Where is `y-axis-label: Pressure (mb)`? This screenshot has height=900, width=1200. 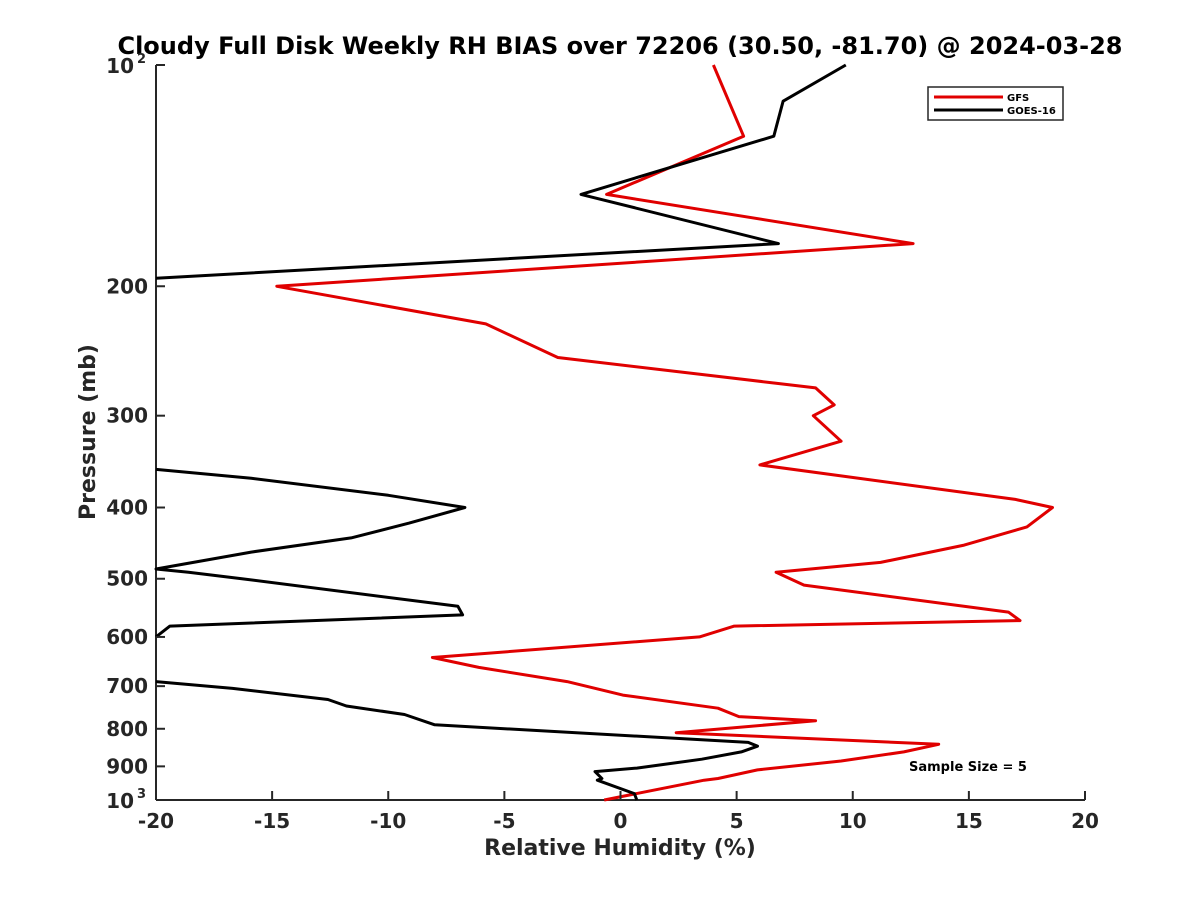
y-axis-label: Pressure (mb) is located at coordinates (88, 432).